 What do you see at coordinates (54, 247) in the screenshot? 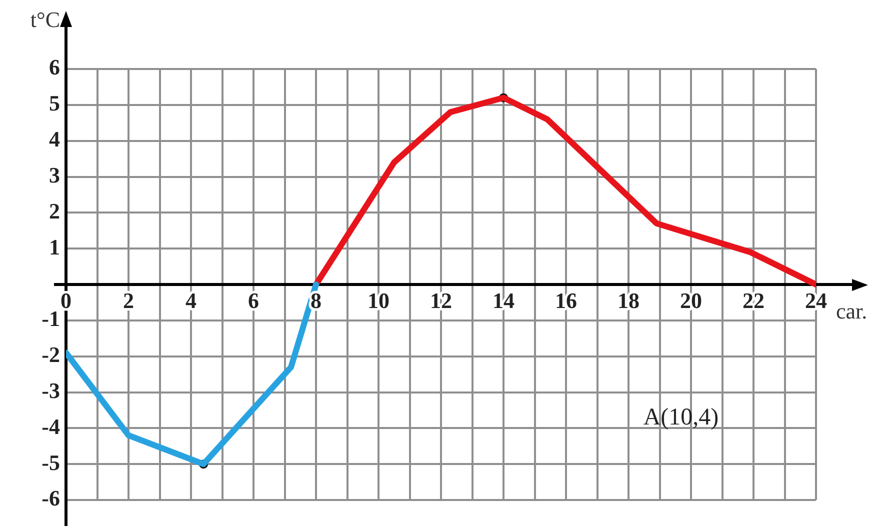
I see `y-tick-label: 1` at bounding box center [54, 247].